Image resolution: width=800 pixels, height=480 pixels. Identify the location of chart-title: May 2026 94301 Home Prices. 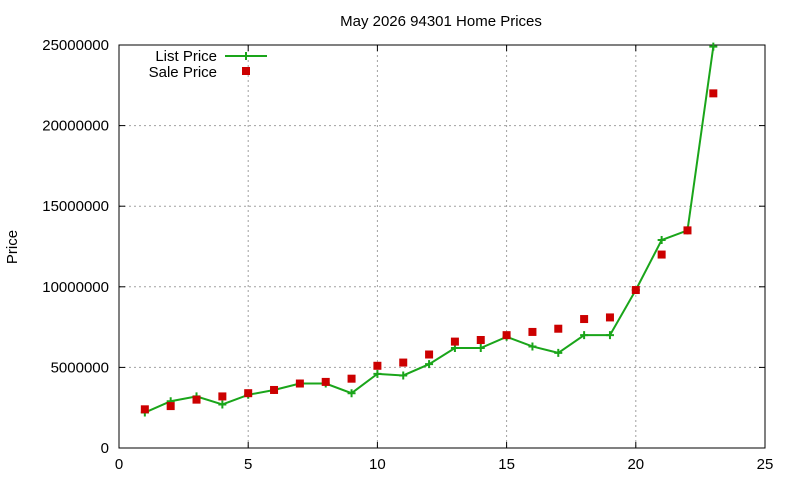
(441, 21).